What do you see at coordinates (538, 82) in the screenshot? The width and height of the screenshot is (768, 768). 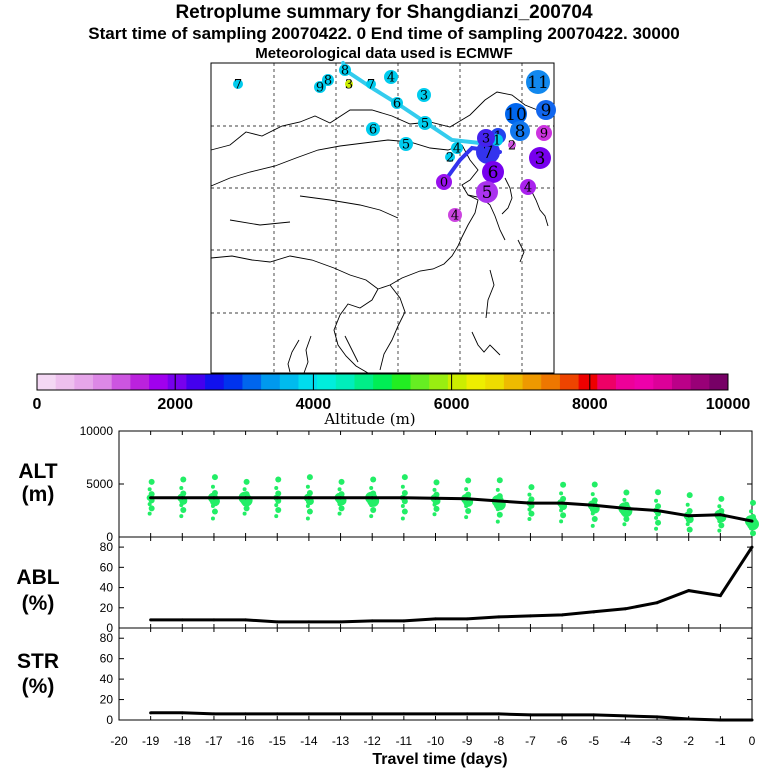 I see `trajectory-point: 11` at bounding box center [538, 82].